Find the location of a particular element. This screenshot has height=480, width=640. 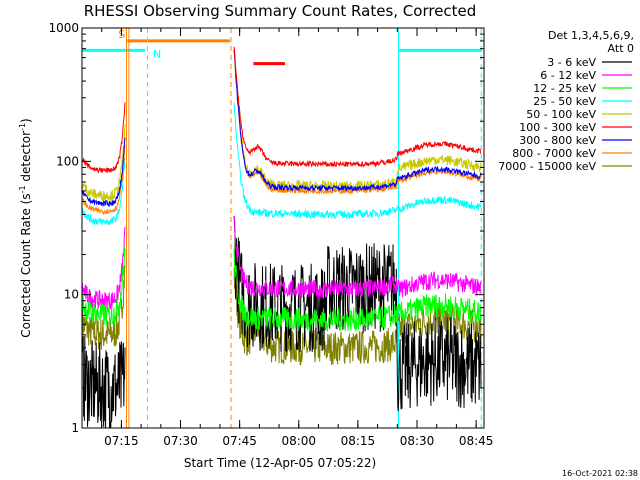

y-tick-label: 1000 is located at coordinates (63, 28).